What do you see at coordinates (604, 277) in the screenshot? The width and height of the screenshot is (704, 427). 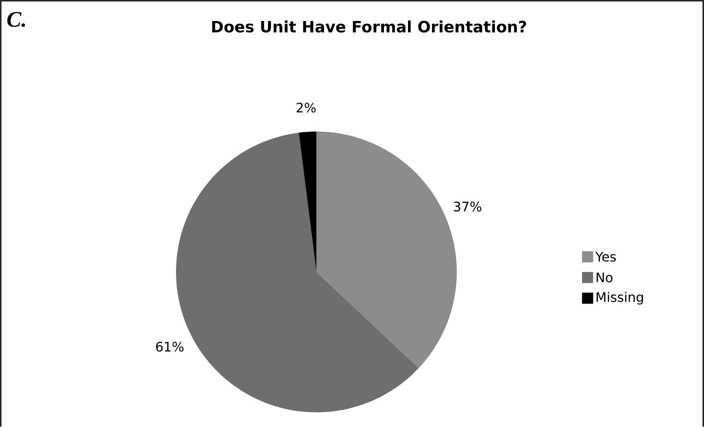 I see `legend-label: No` at bounding box center [604, 277].